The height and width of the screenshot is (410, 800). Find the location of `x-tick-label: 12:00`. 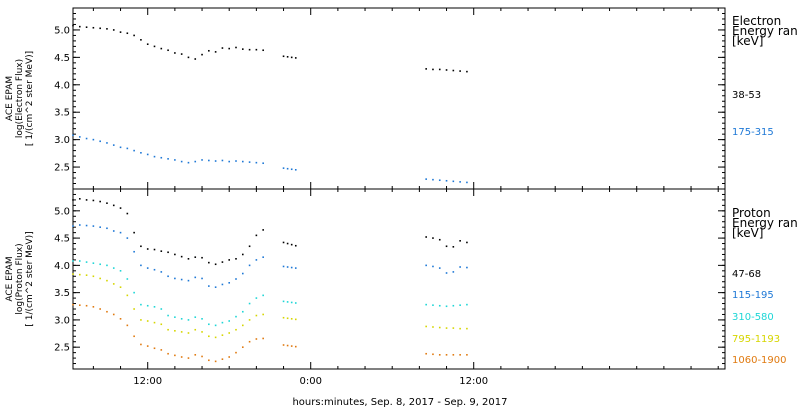

x-tick-label: 12:00 is located at coordinates (147, 381).